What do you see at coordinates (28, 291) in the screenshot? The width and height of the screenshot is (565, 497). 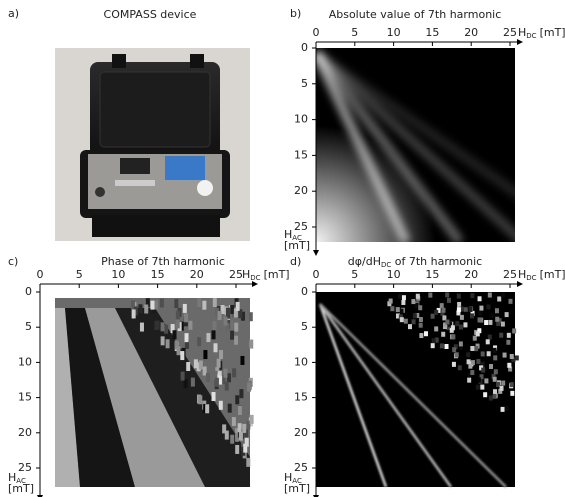 I see `y-tick-label: 0` at bounding box center [28, 291].